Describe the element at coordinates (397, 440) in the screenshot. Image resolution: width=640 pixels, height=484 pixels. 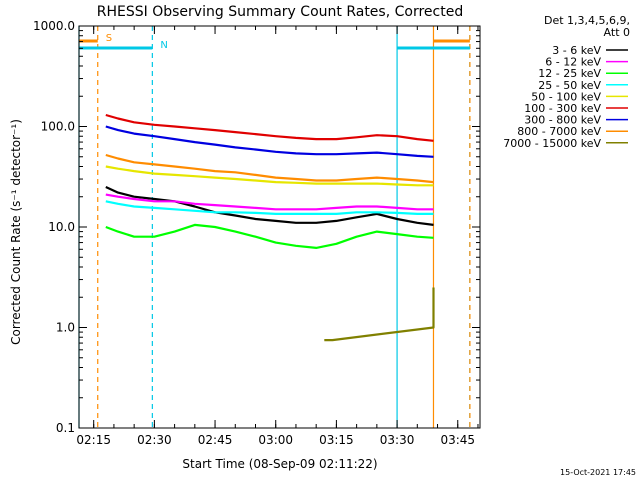
I see `x-tick-label: 03:30` at that location.